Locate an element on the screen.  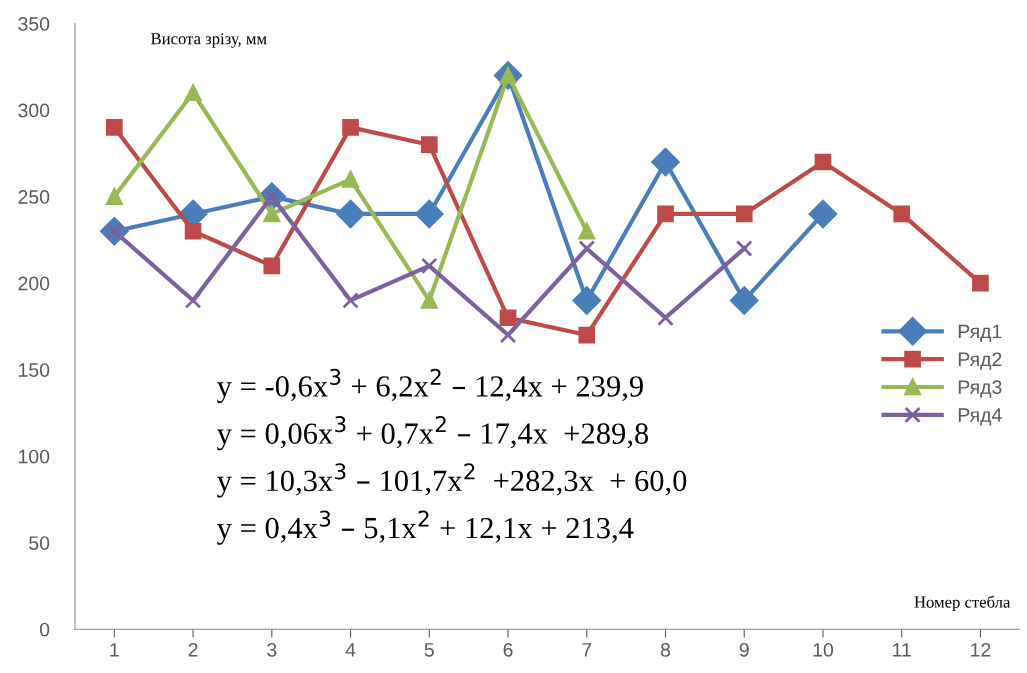
x-tick-label: 1 is located at coordinates (114, 650).